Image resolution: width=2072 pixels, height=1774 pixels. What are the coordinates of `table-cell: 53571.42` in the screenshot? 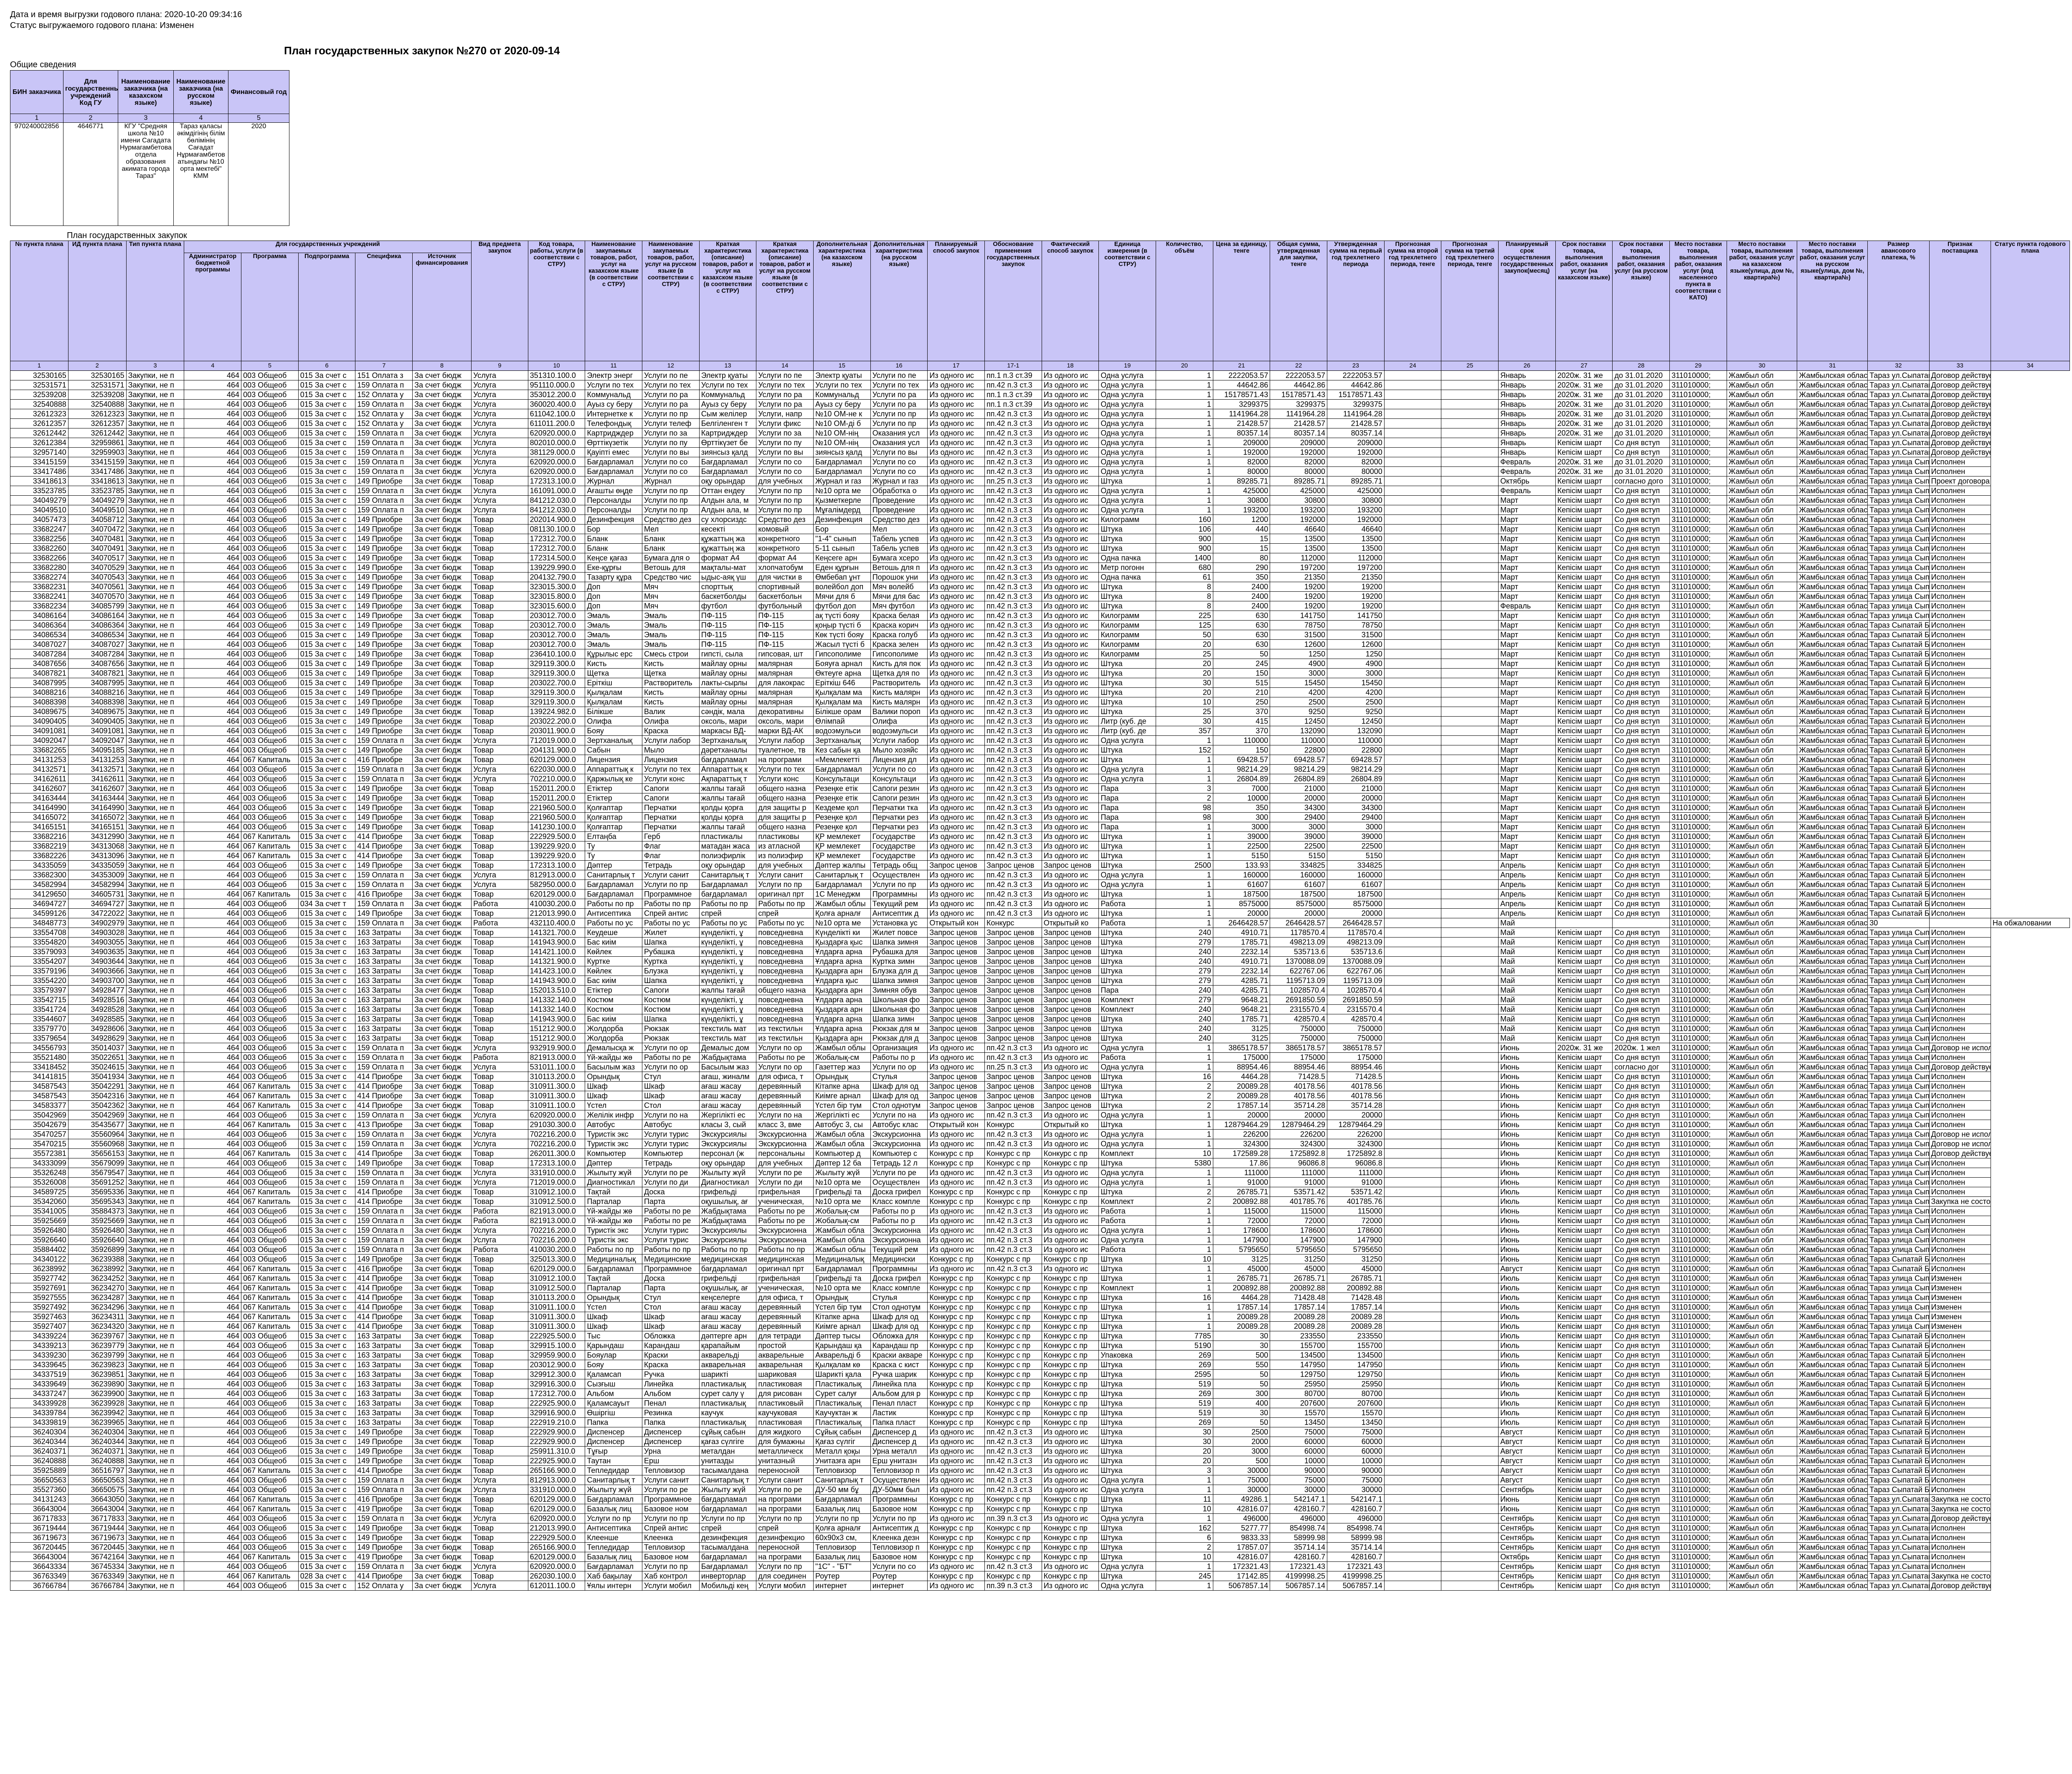 It's located at (1299, 1192).